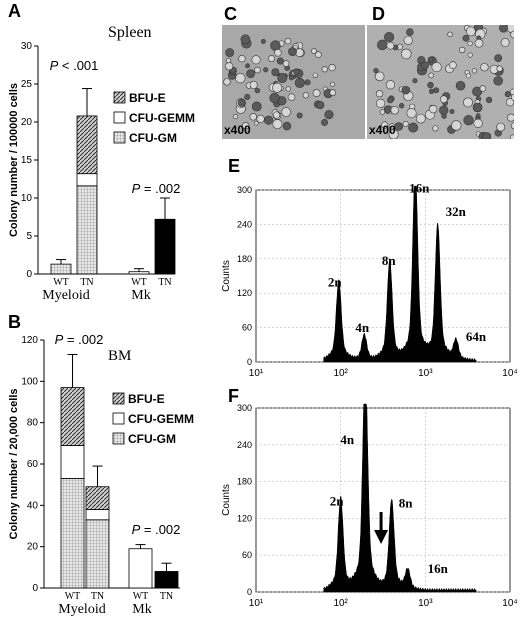 The image size is (520, 619). I want to click on y-tick-label: 80, so click(33, 423).